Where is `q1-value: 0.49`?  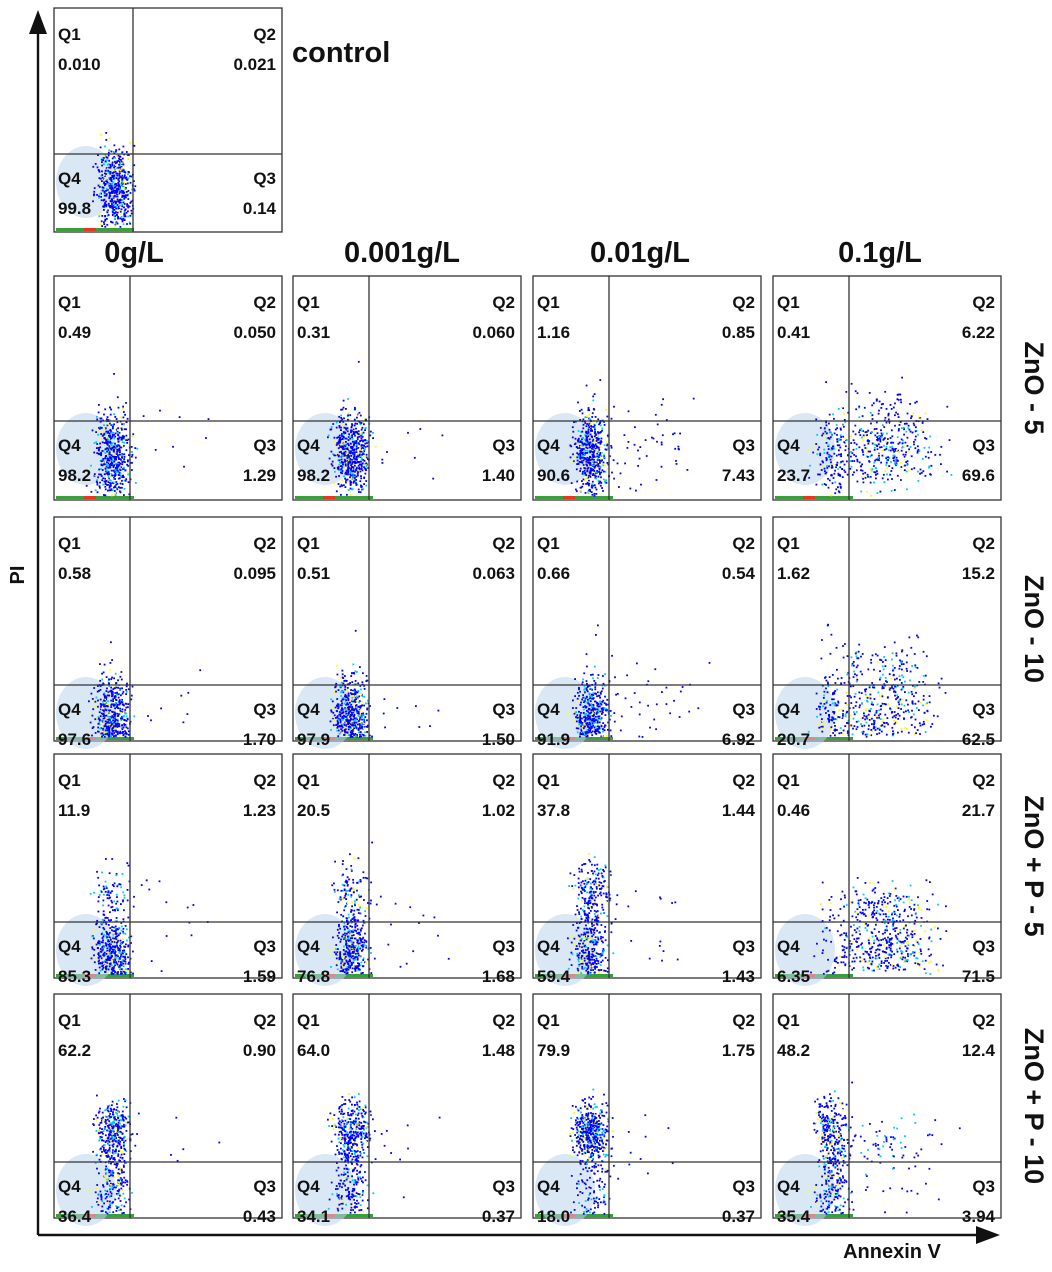 q1-value: 0.49 is located at coordinates (74, 332).